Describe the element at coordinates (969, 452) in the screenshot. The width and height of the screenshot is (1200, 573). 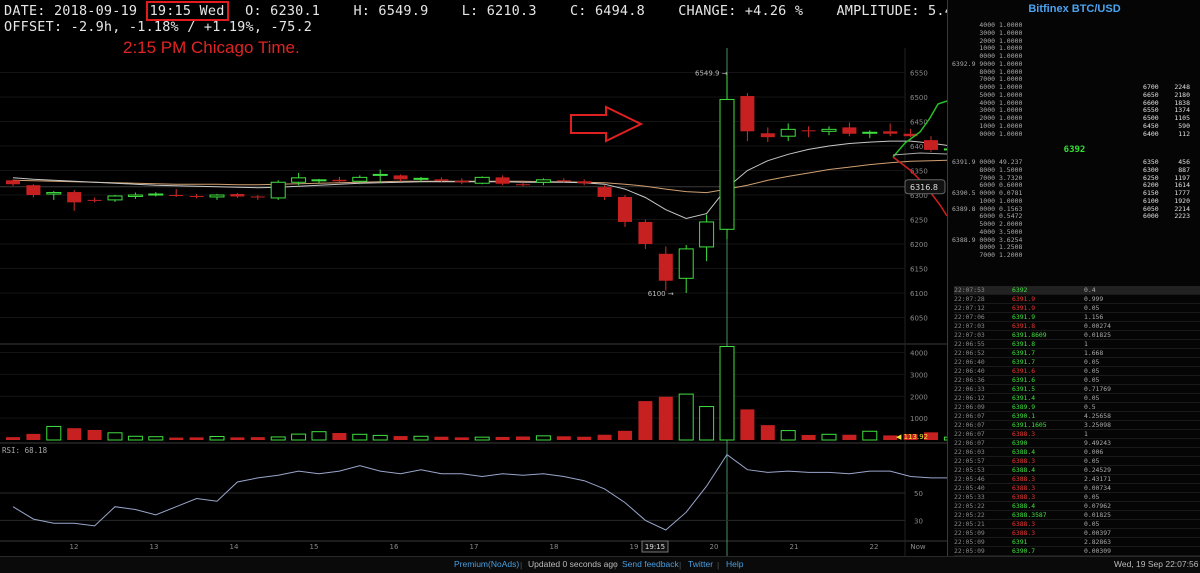
I see `trade-time: 22:06:03` at that location.